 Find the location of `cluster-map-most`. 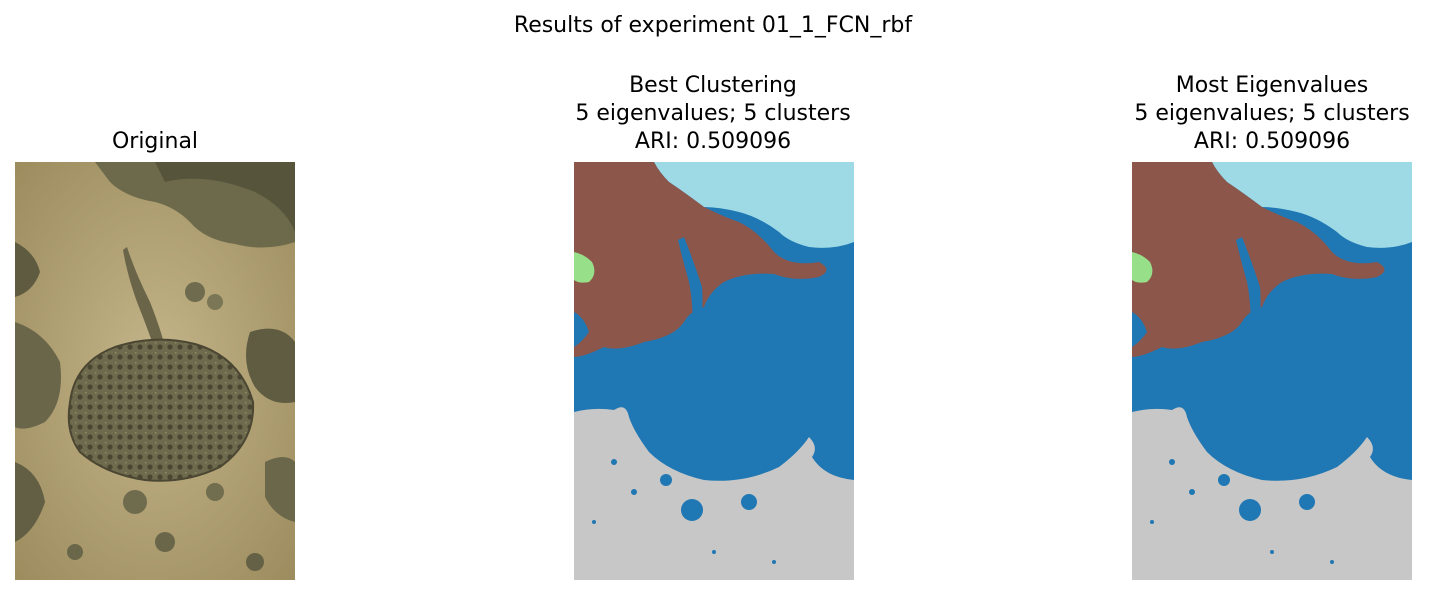

cluster-map-most is located at coordinates (1272, 371).